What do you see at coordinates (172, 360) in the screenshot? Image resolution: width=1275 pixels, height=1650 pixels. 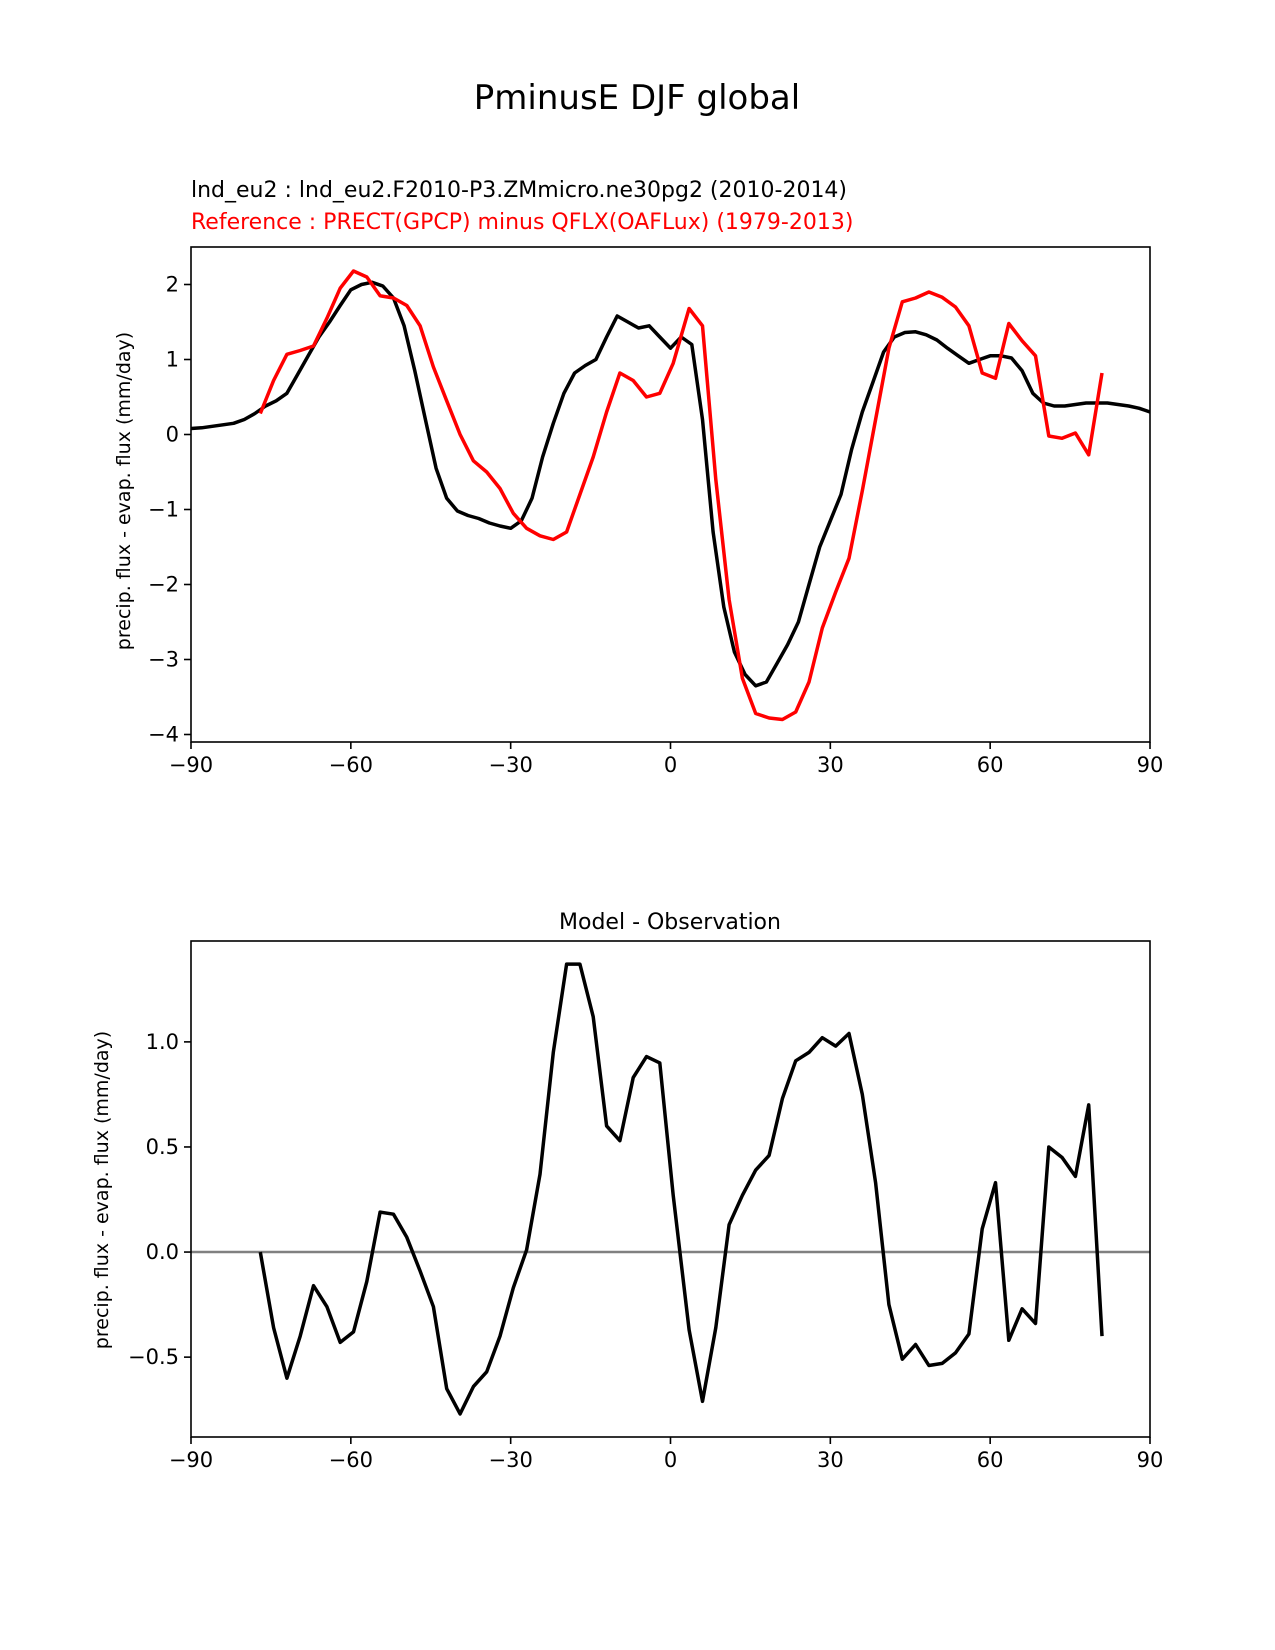 I see `top-y-tick-label: 1` at bounding box center [172, 360].